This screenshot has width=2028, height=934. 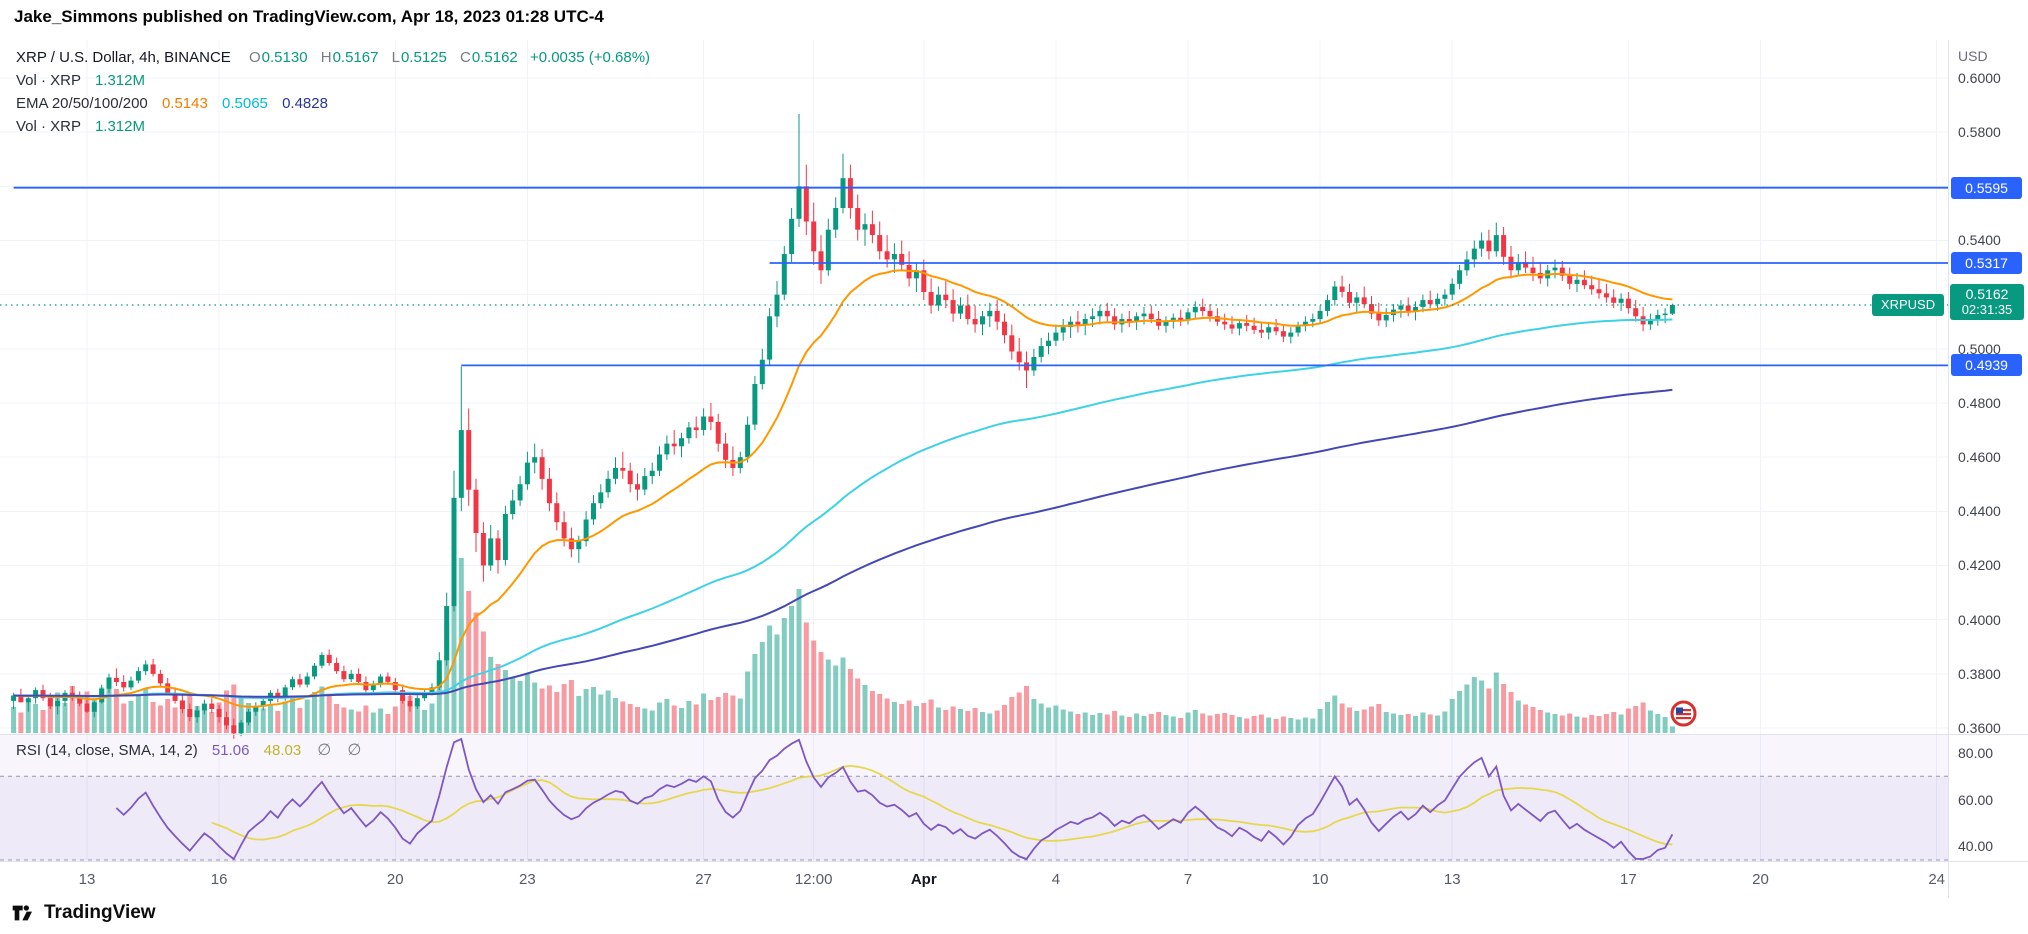 What do you see at coordinates (1979, 240) in the screenshot?
I see `price-axis-label: 0.5400` at bounding box center [1979, 240].